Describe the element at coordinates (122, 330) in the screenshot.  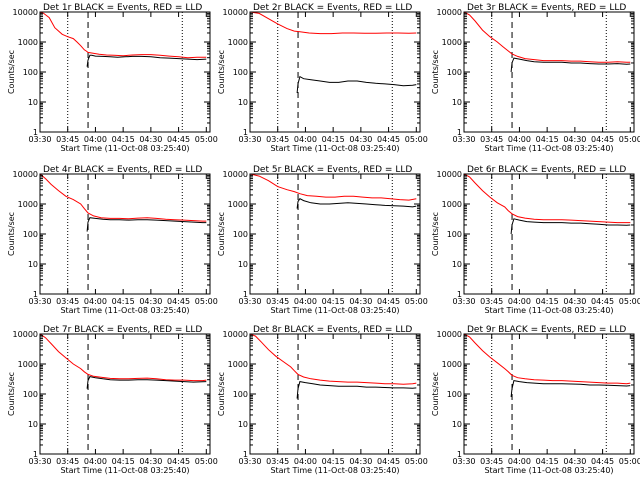
I see `panel-title: Det 7r BLACK = Events, RED = LLD` at that location.